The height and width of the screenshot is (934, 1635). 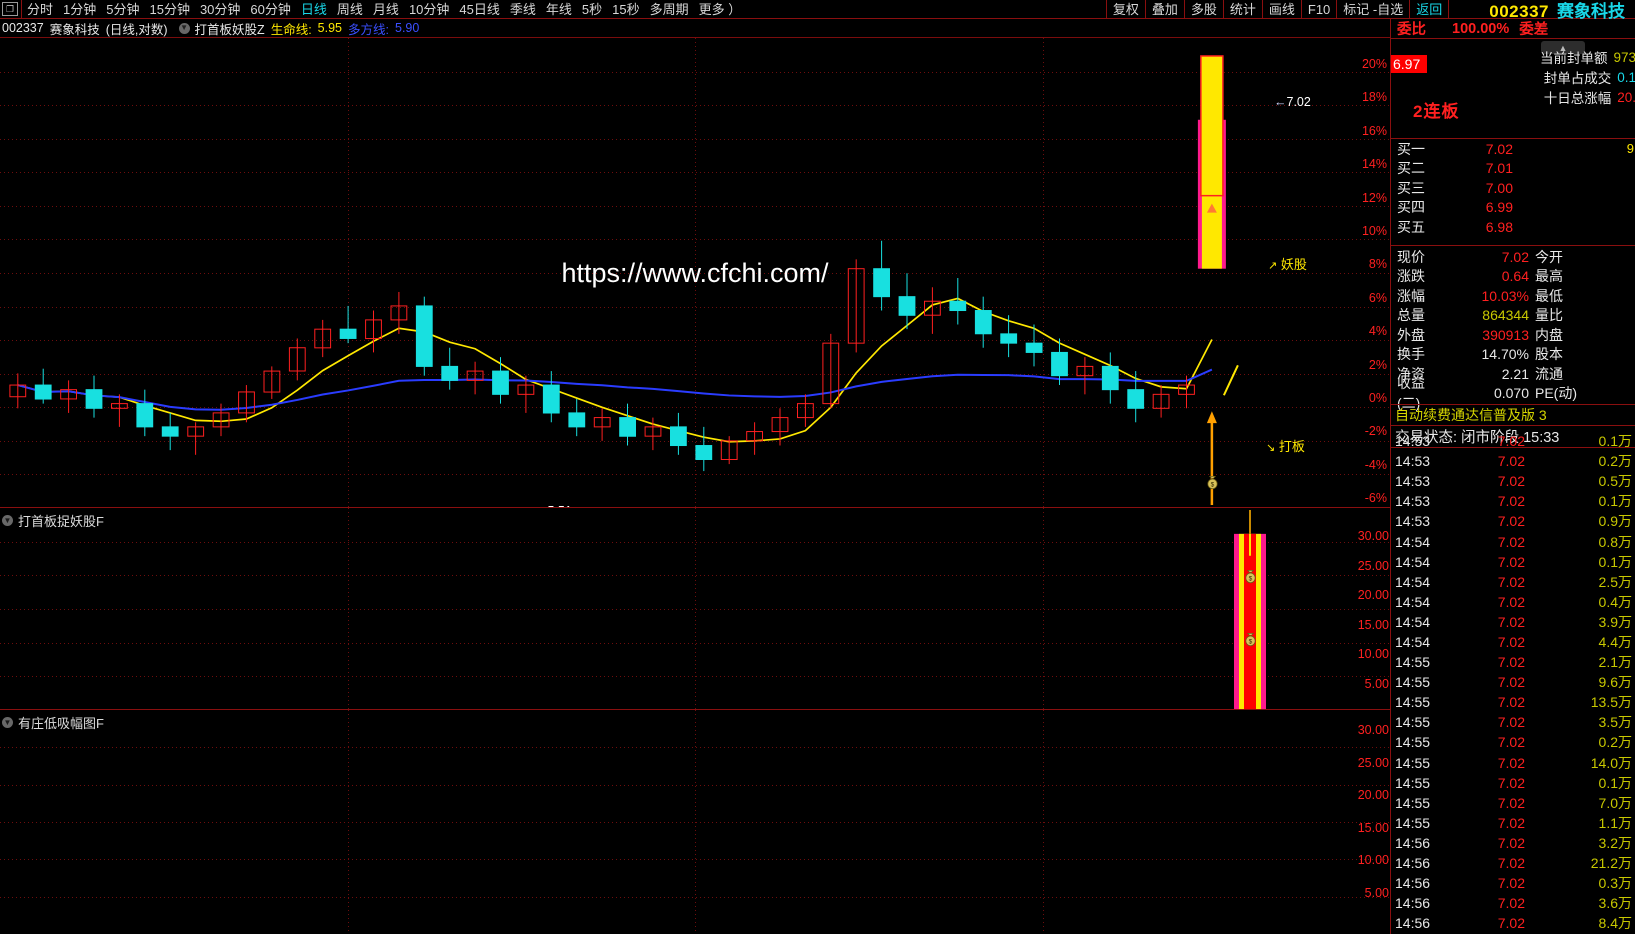 I want to click on promo-banner: 自动续费通达信普及版 3, so click(x=1471, y=415).